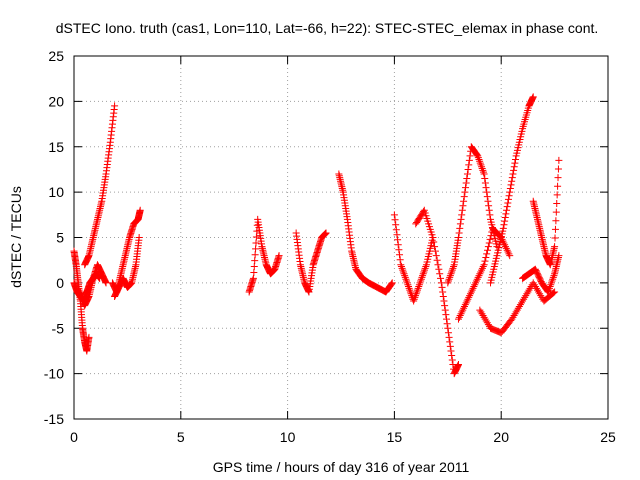 This screenshot has height=480, width=640. What do you see at coordinates (437, 292) in the screenshot?
I see `series-arc-5b` at bounding box center [437, 292].